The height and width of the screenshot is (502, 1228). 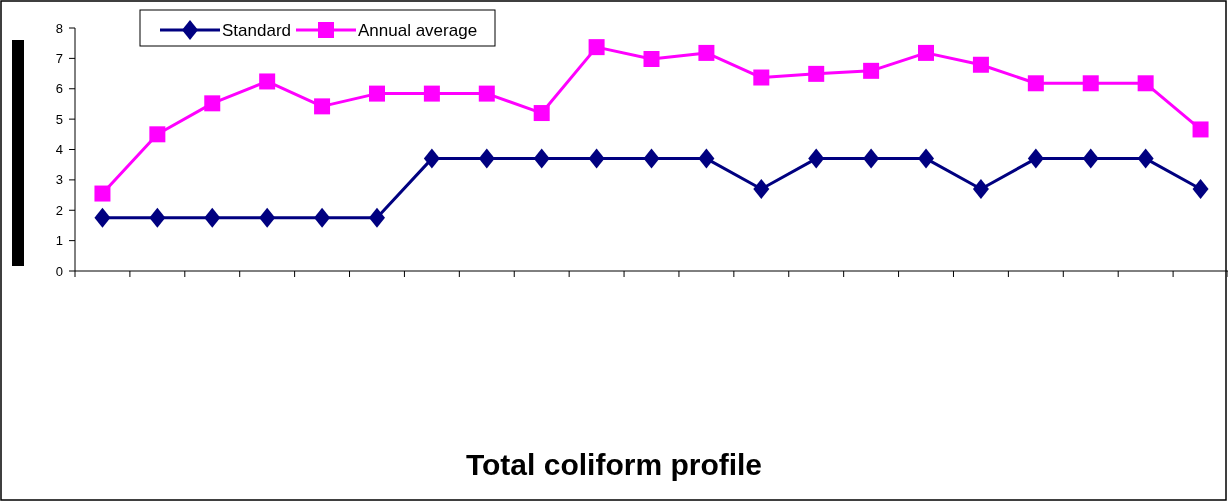 I want to click on y-tick-label: 2, so click(x=59, y=210).